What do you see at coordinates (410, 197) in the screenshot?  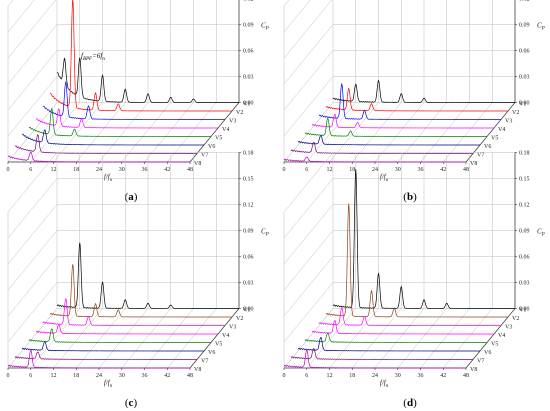 I see `panel-label: (b)` at bounding box center [410, 197].